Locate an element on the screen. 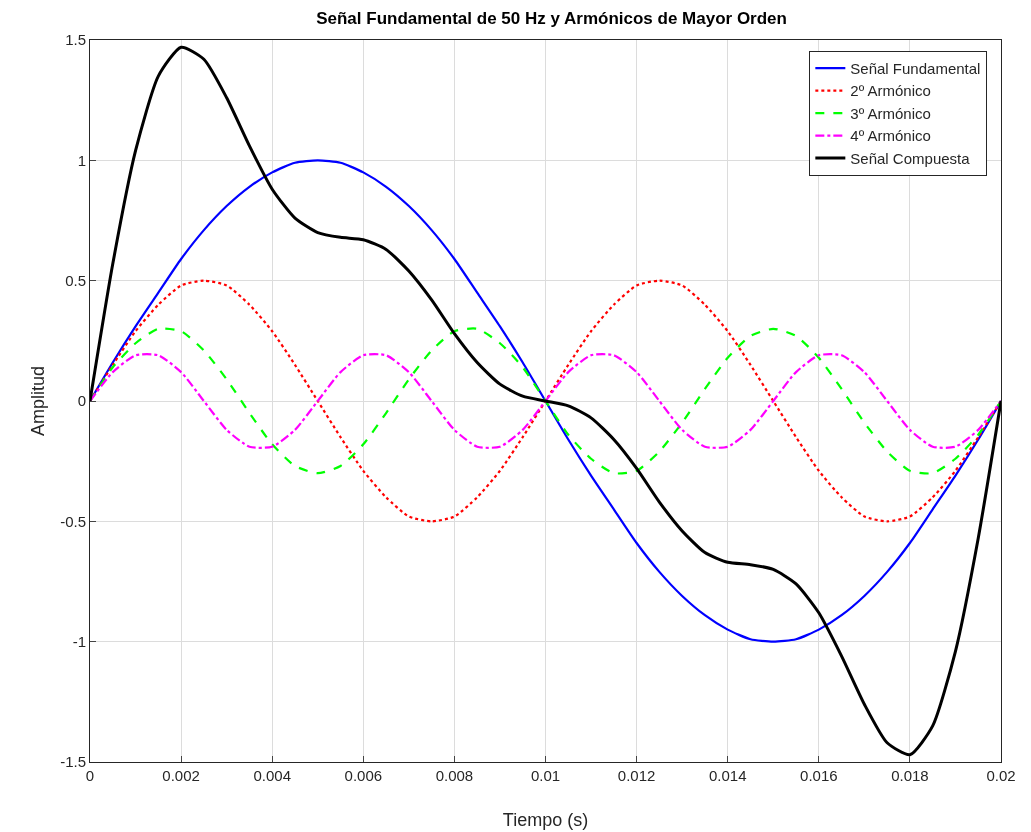 The height and width of the screenshot is (832, 1031). legend-label: 3º Armónico is located at coordinates (890, 113).